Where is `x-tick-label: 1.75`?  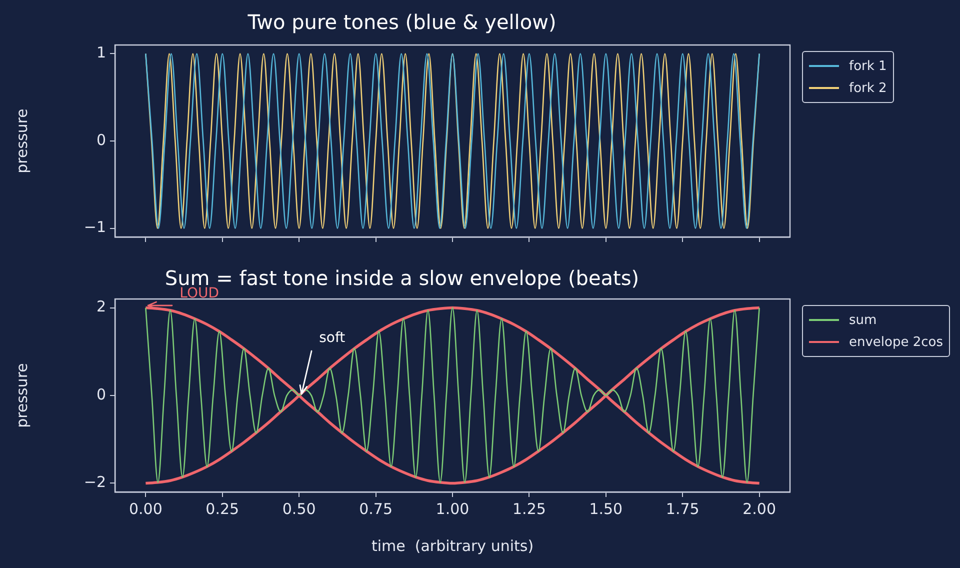 x-tick-label: 1.75 is located at coordinates (683, 509).